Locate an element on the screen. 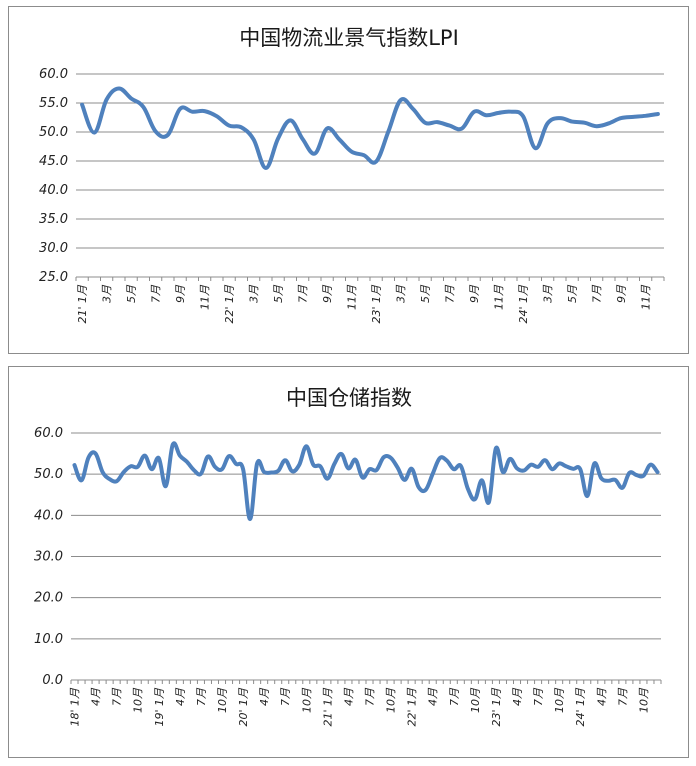 Image resolution: width=696 pixels, height=766 pixels. y-tick-label: 55.0 is located at coordinates (53, 103).